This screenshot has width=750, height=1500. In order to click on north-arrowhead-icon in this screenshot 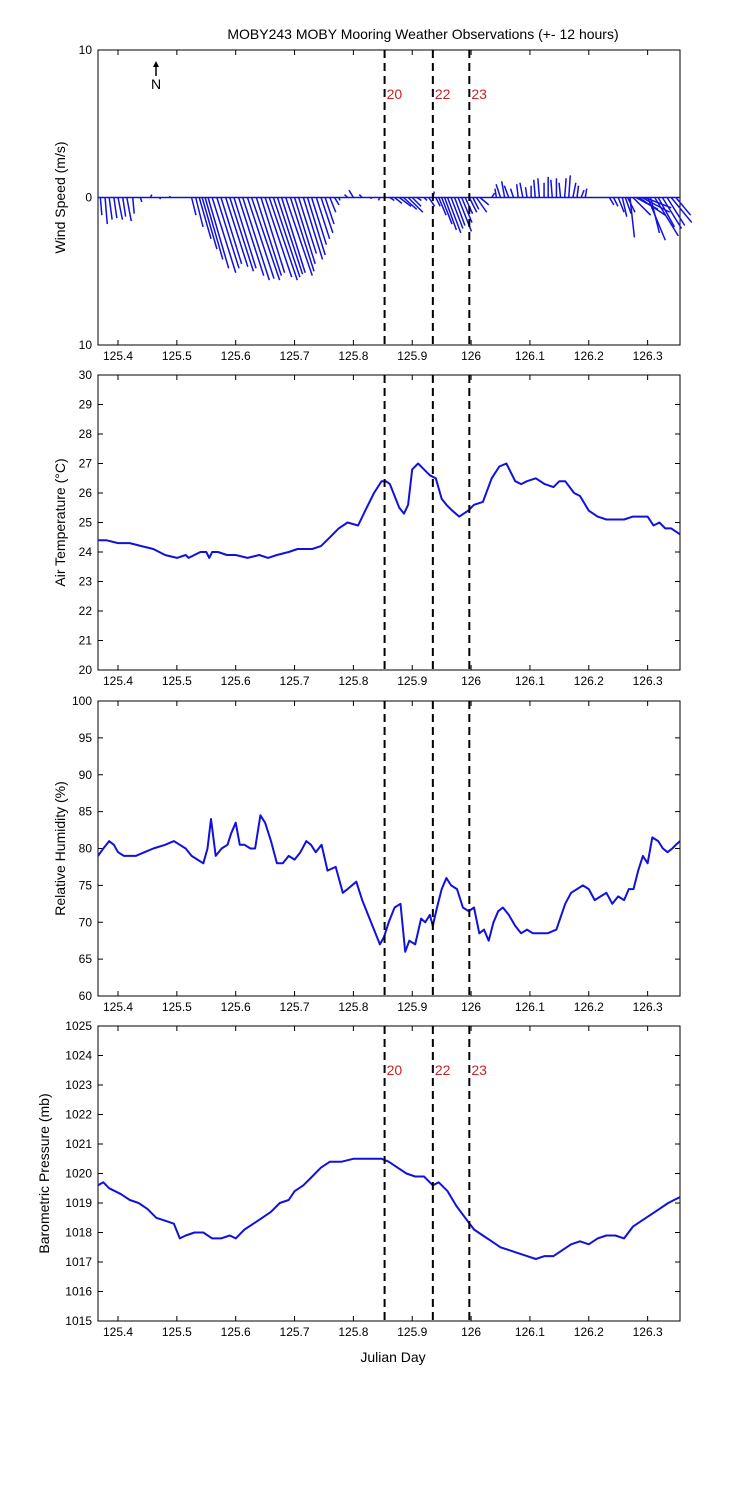, I will do `click(156, 64)`.